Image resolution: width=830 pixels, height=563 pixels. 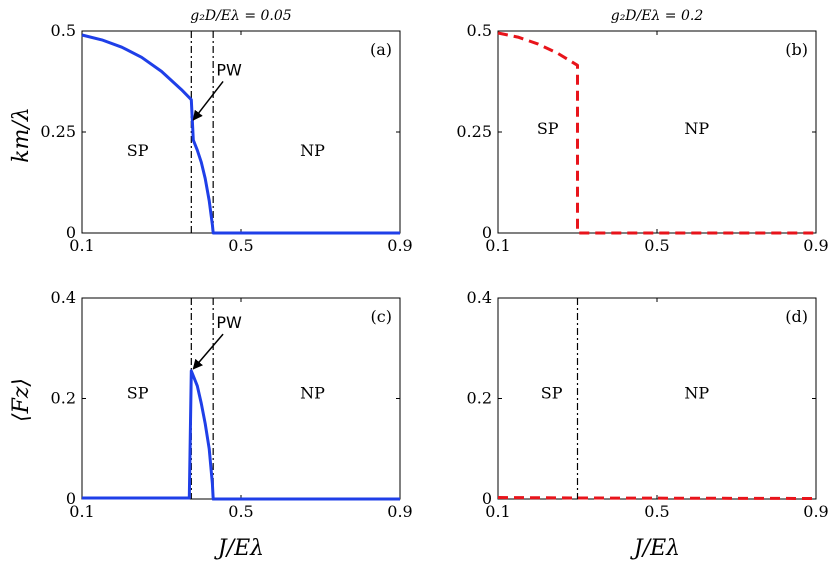 What do you see at coordinates (381, 49) in the screenshot?
I see `panel-label: (a)` at bounding box center [381, 49].